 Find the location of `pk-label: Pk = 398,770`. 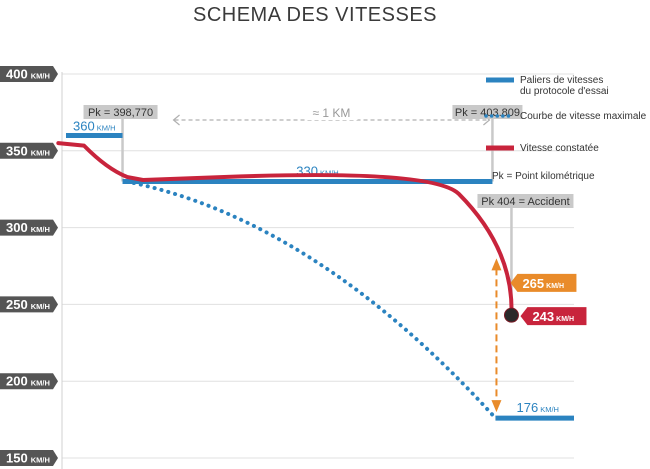

pk-label: Pk = 398,770 is located at coordinates (120, 113).